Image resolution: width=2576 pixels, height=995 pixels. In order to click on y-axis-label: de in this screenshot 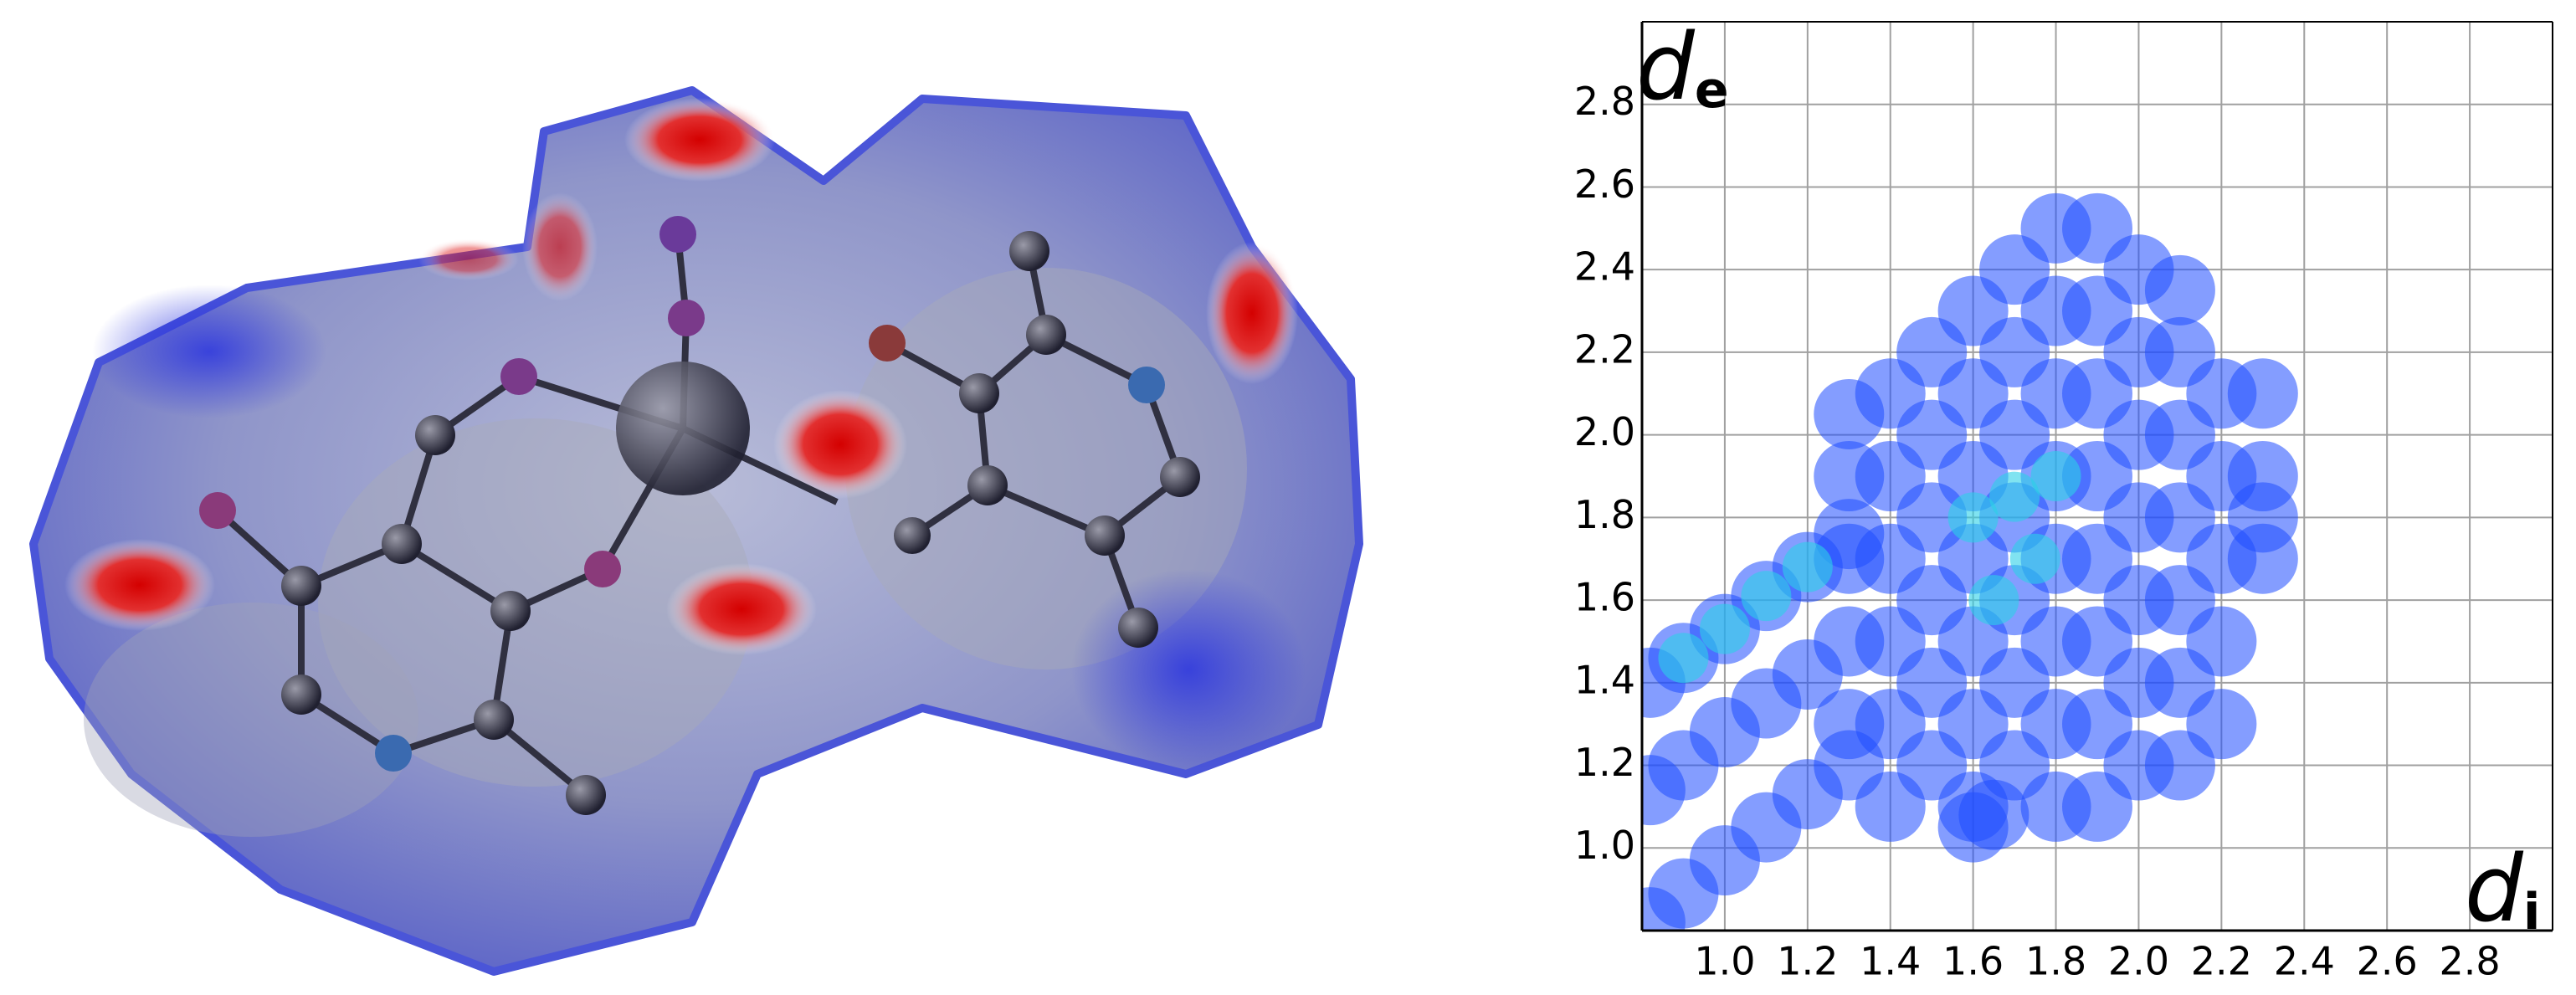, I will do `click(1682, 67)`.